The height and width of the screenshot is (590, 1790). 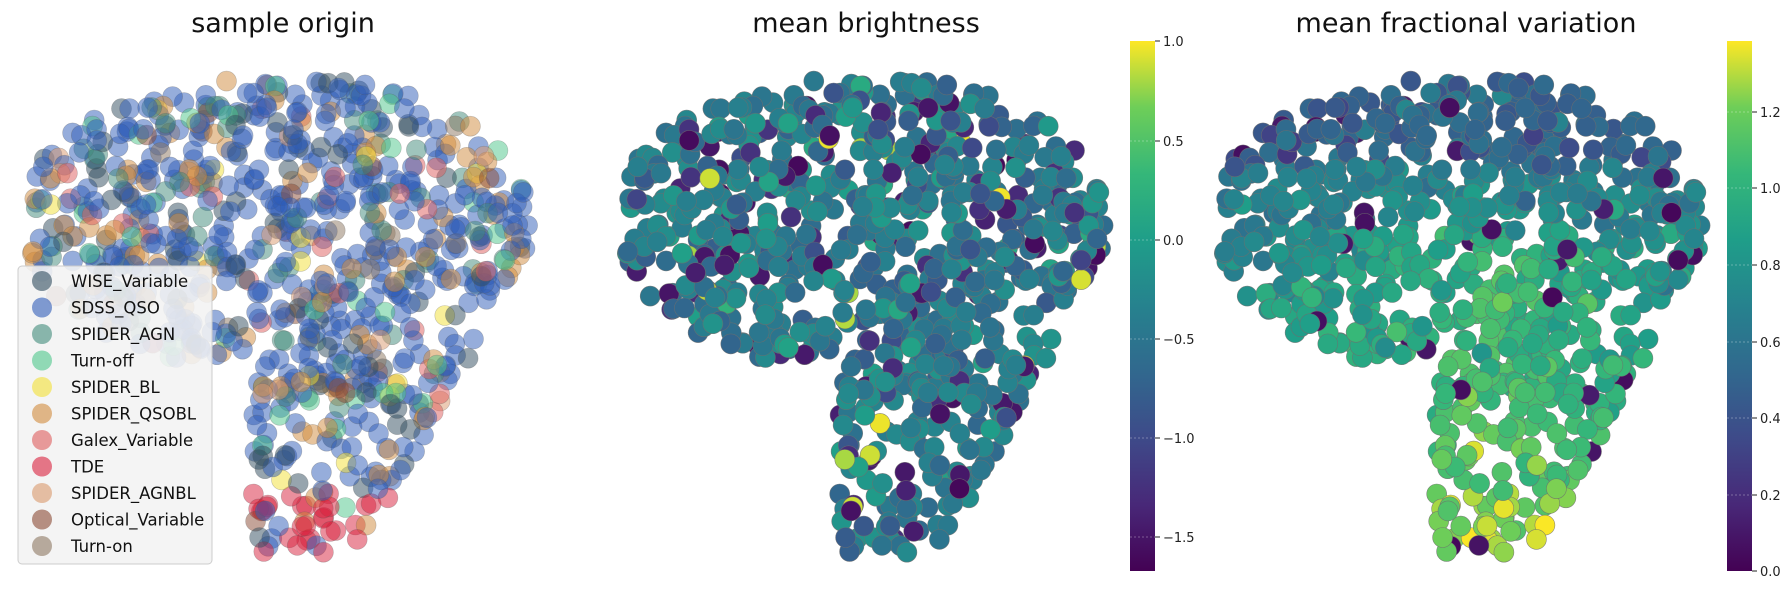 I want to click on colorbar-tick-label: −0.5, so click(x=1179, y=340).